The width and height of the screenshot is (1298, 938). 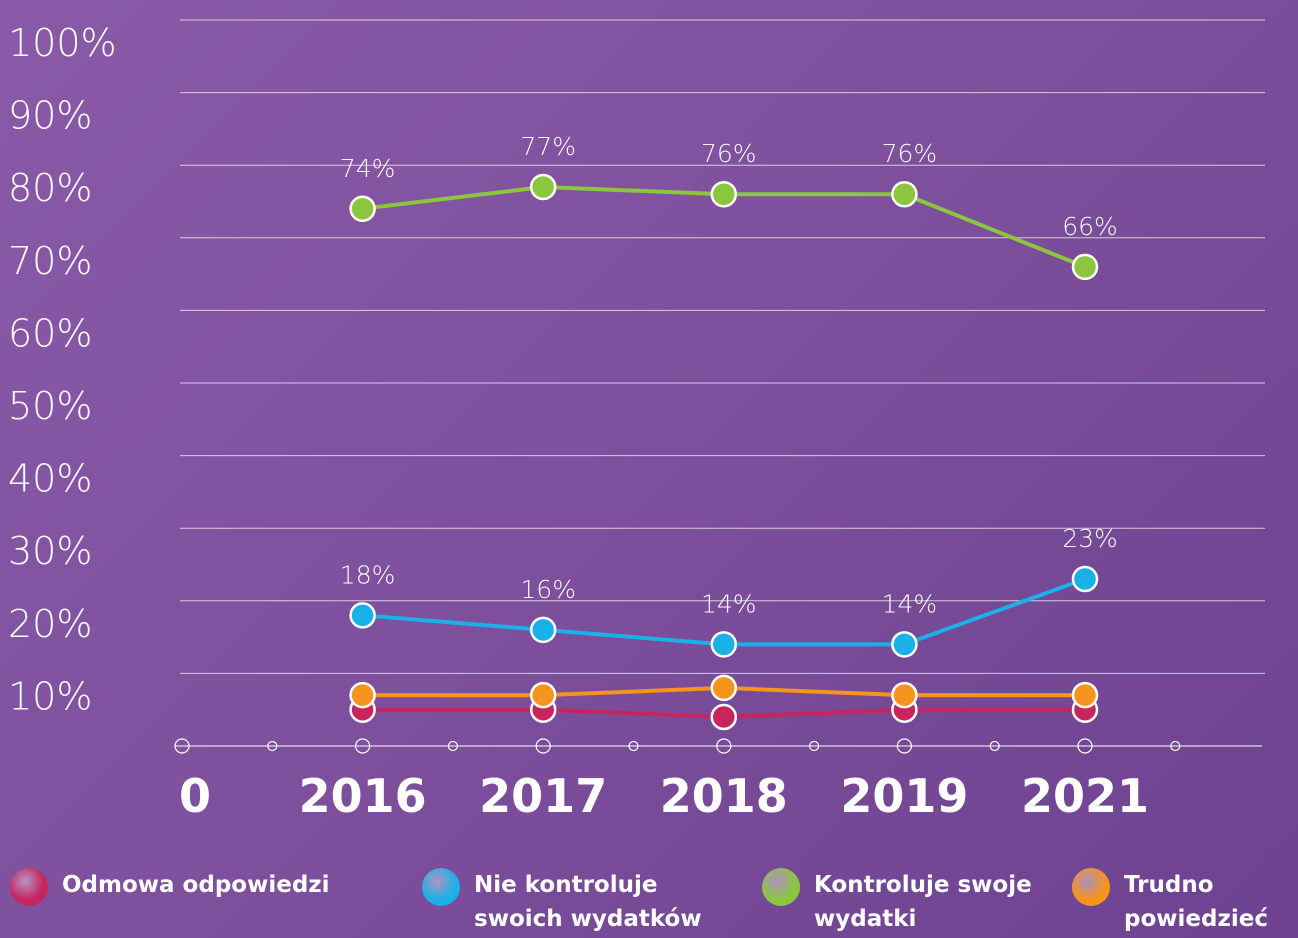 What do you see at coordinates (62, 43) in the screenshot?
I see `y-tick-label: 100%` at bounding box center [62, 43].